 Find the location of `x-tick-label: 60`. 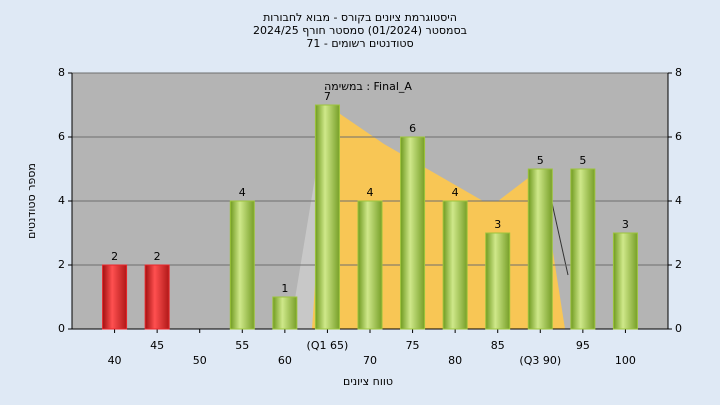

x-tick-label: 60 is located at coordinates (285, 360).